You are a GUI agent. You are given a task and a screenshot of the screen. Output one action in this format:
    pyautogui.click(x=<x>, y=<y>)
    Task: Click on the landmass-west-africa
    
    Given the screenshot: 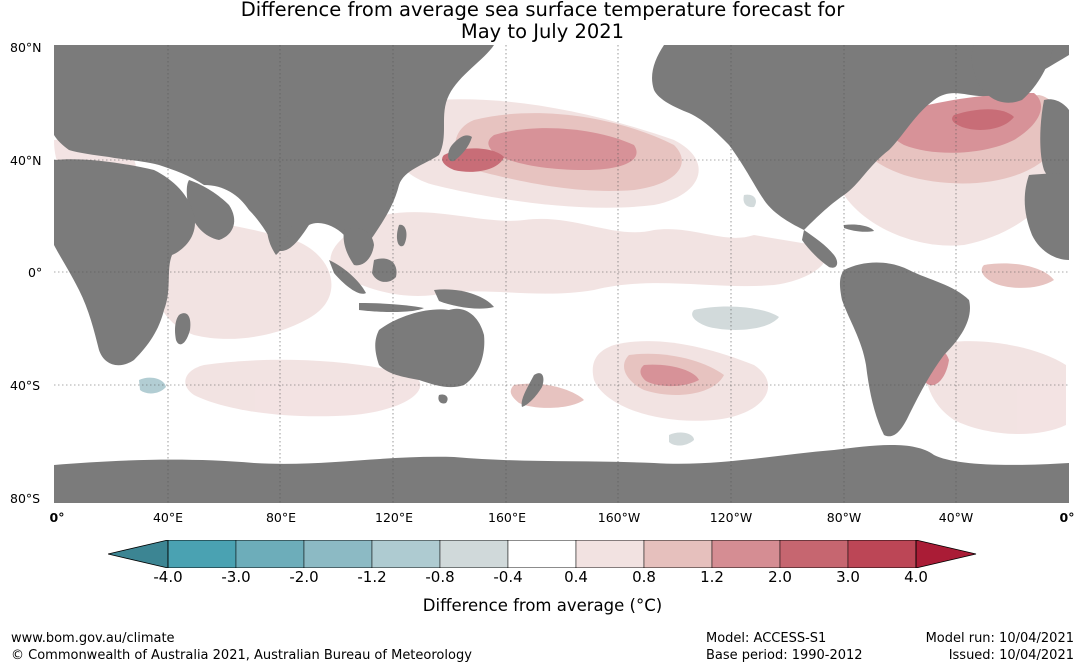 What is the action you would take?
    pyautogui.click(x=1046, y=216)
    